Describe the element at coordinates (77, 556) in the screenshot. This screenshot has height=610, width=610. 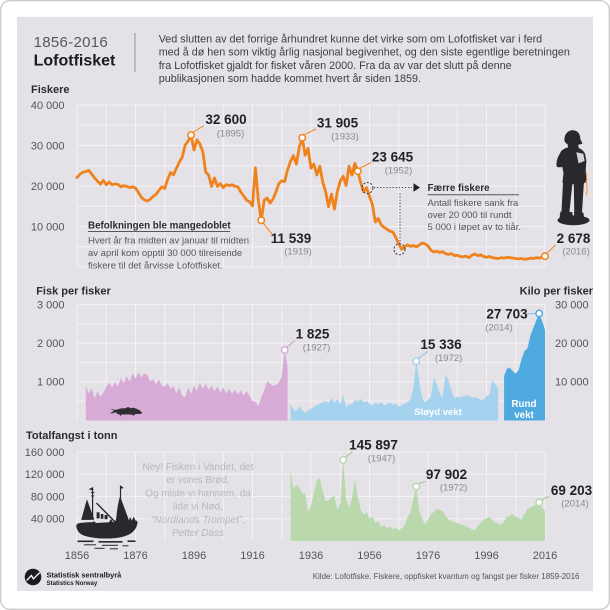
I see `svg-text: 1856` at that location.